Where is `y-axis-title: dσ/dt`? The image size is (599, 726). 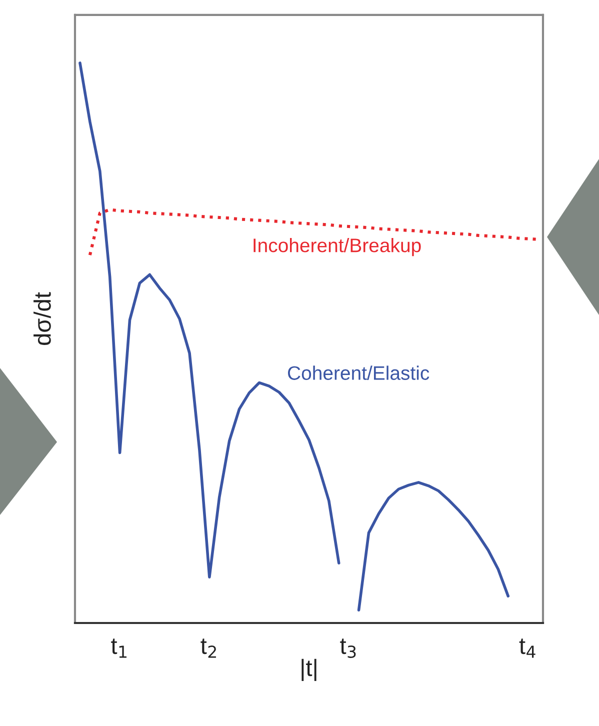 y-axis-title: dσ/dt is located at coordinates (42, 318).